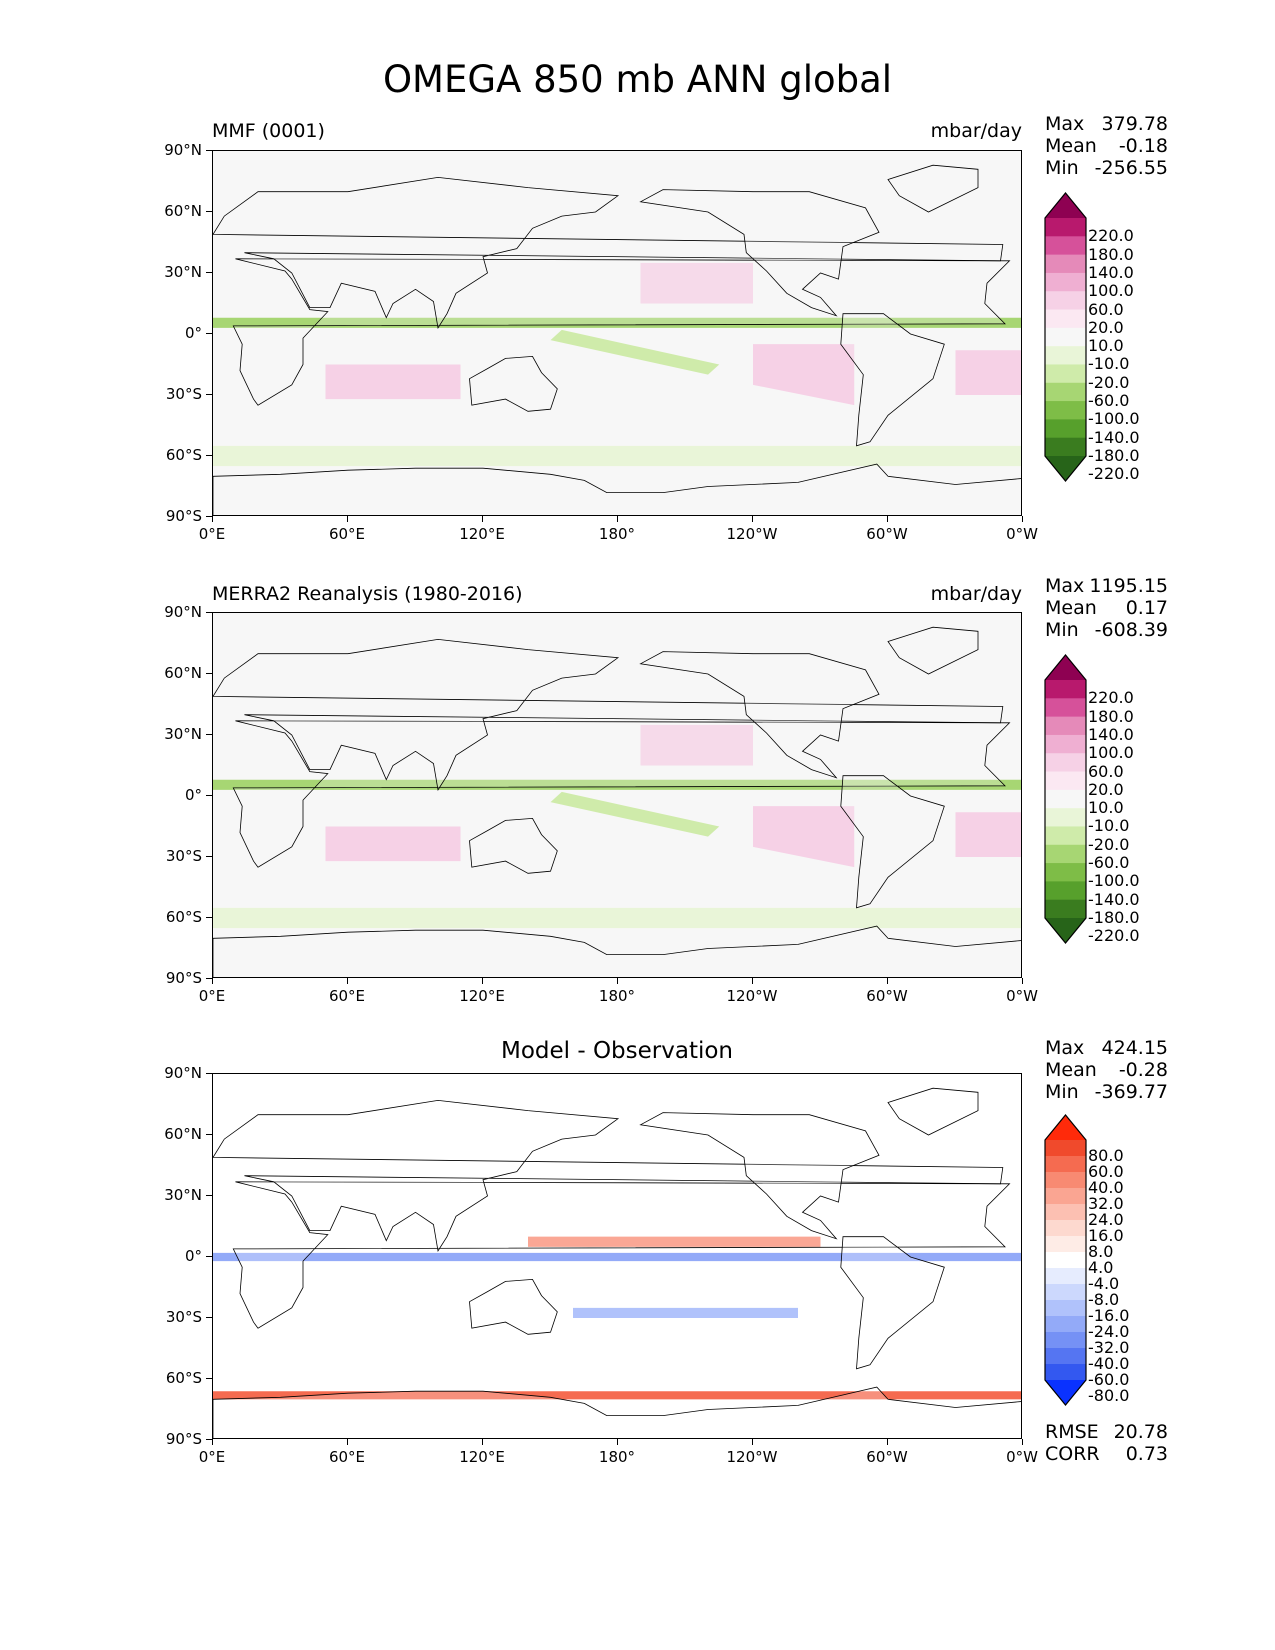  Describe the element at coordinates (1109, 1315) in the screenshot. I see `colorbar-label: -16.0` at that location.